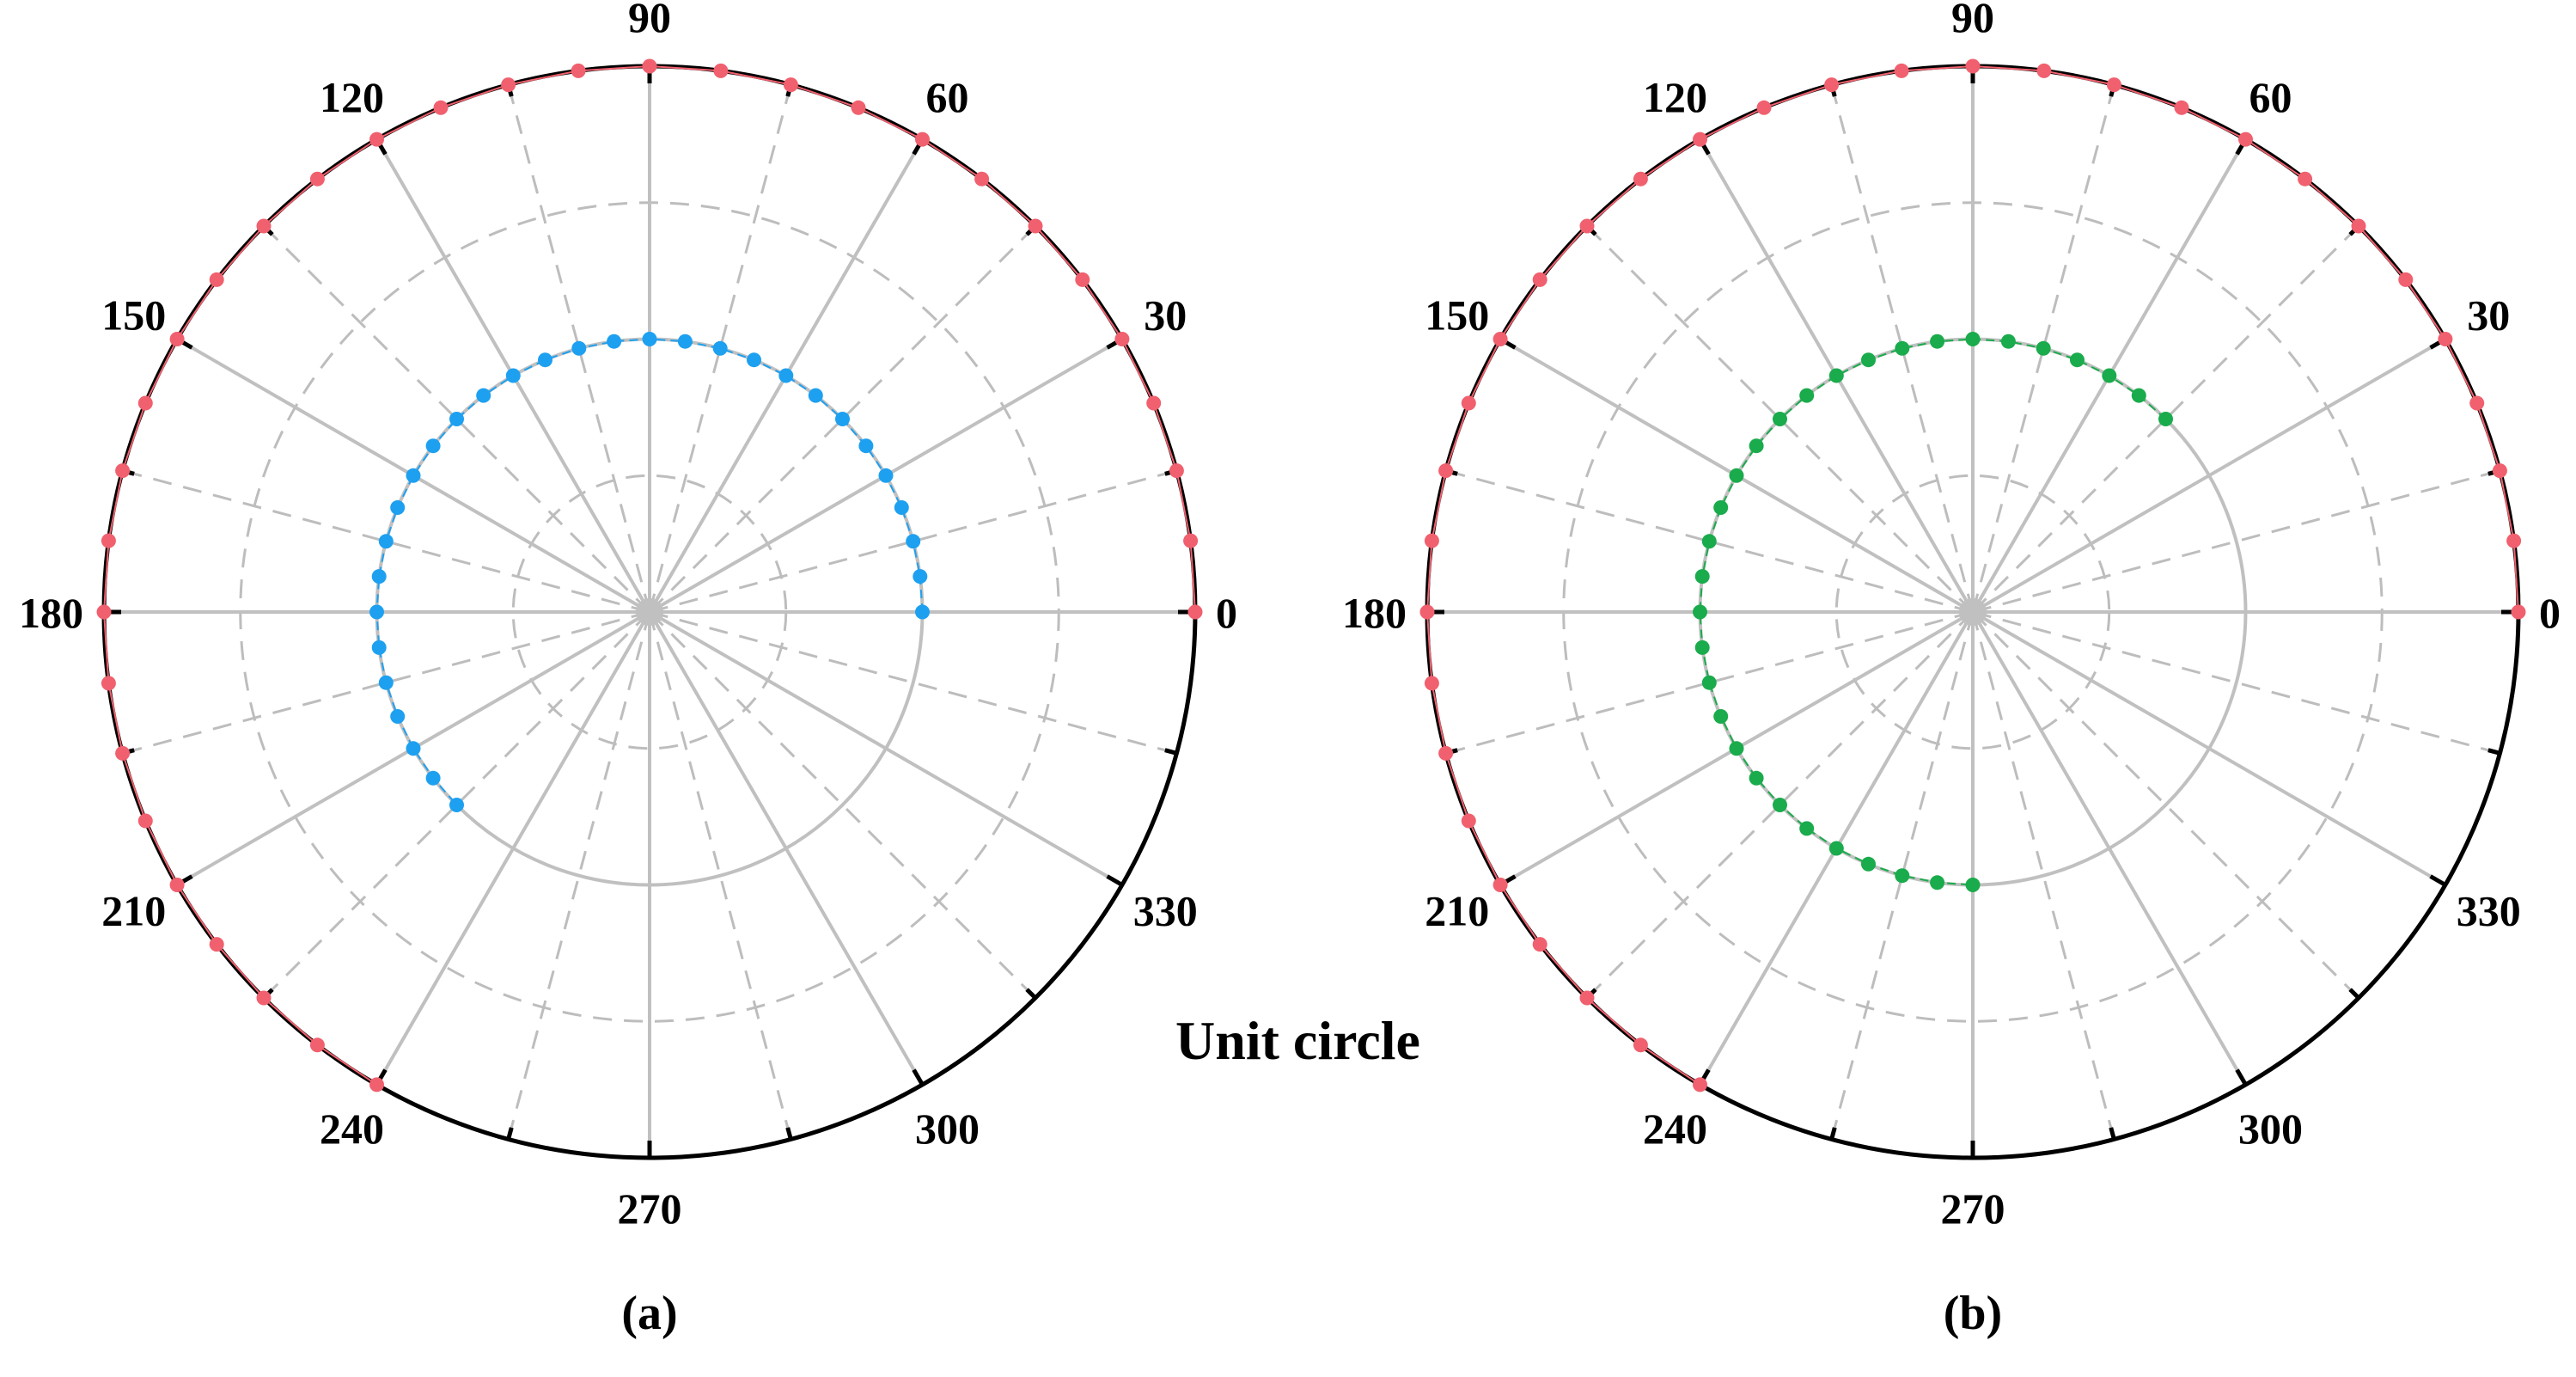 This screenshot has width=2576, height=1377. What do you see at coordinates (2550, 613) in the screenshot?
I see `angle-tick-label: 0` at bounding box center [2550, 613].